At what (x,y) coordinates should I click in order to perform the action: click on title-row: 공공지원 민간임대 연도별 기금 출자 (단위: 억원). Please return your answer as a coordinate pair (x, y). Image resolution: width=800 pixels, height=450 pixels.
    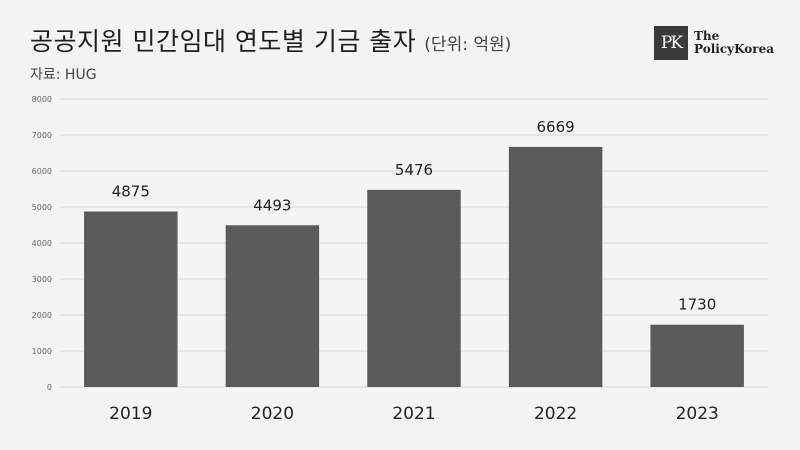
    Looking at the image, I should click on (270, 40).